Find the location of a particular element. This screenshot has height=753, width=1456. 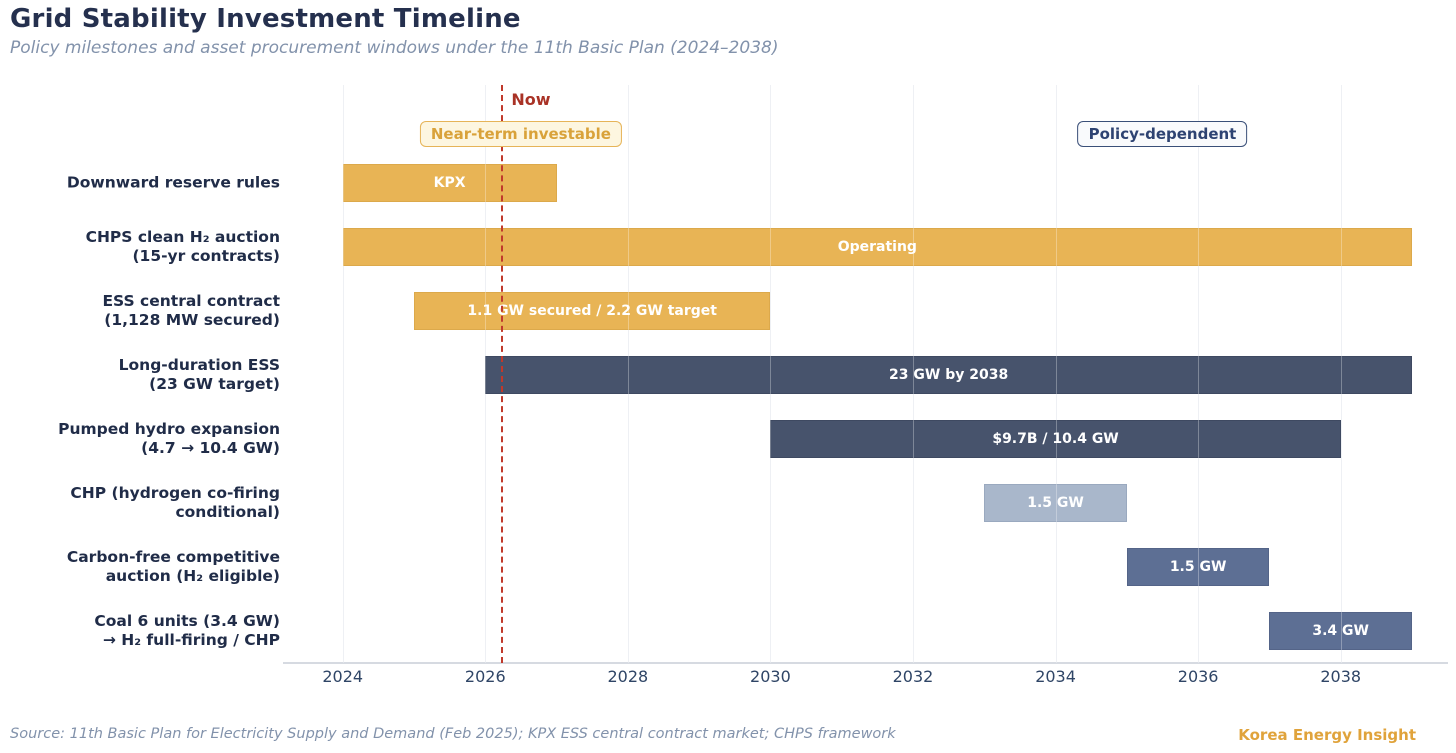

row-label-line: CHPS clean H₂ auction is located at coordinates (182, 237).